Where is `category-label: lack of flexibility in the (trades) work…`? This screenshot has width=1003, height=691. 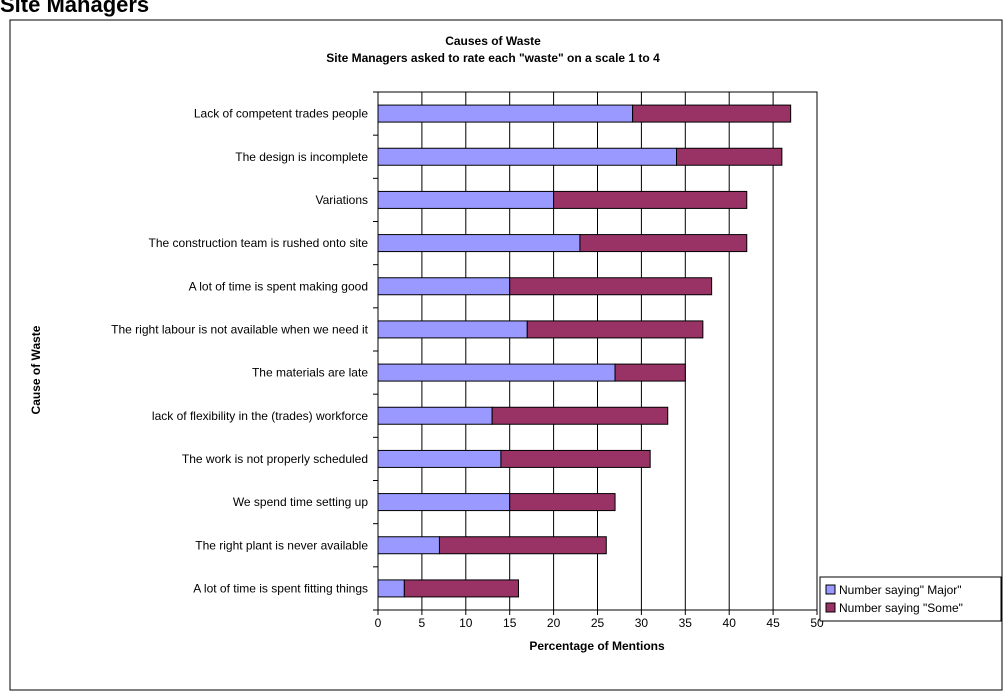
category-label: lack of flexibility in the (trades) work… is located at coordinates (260, 416).